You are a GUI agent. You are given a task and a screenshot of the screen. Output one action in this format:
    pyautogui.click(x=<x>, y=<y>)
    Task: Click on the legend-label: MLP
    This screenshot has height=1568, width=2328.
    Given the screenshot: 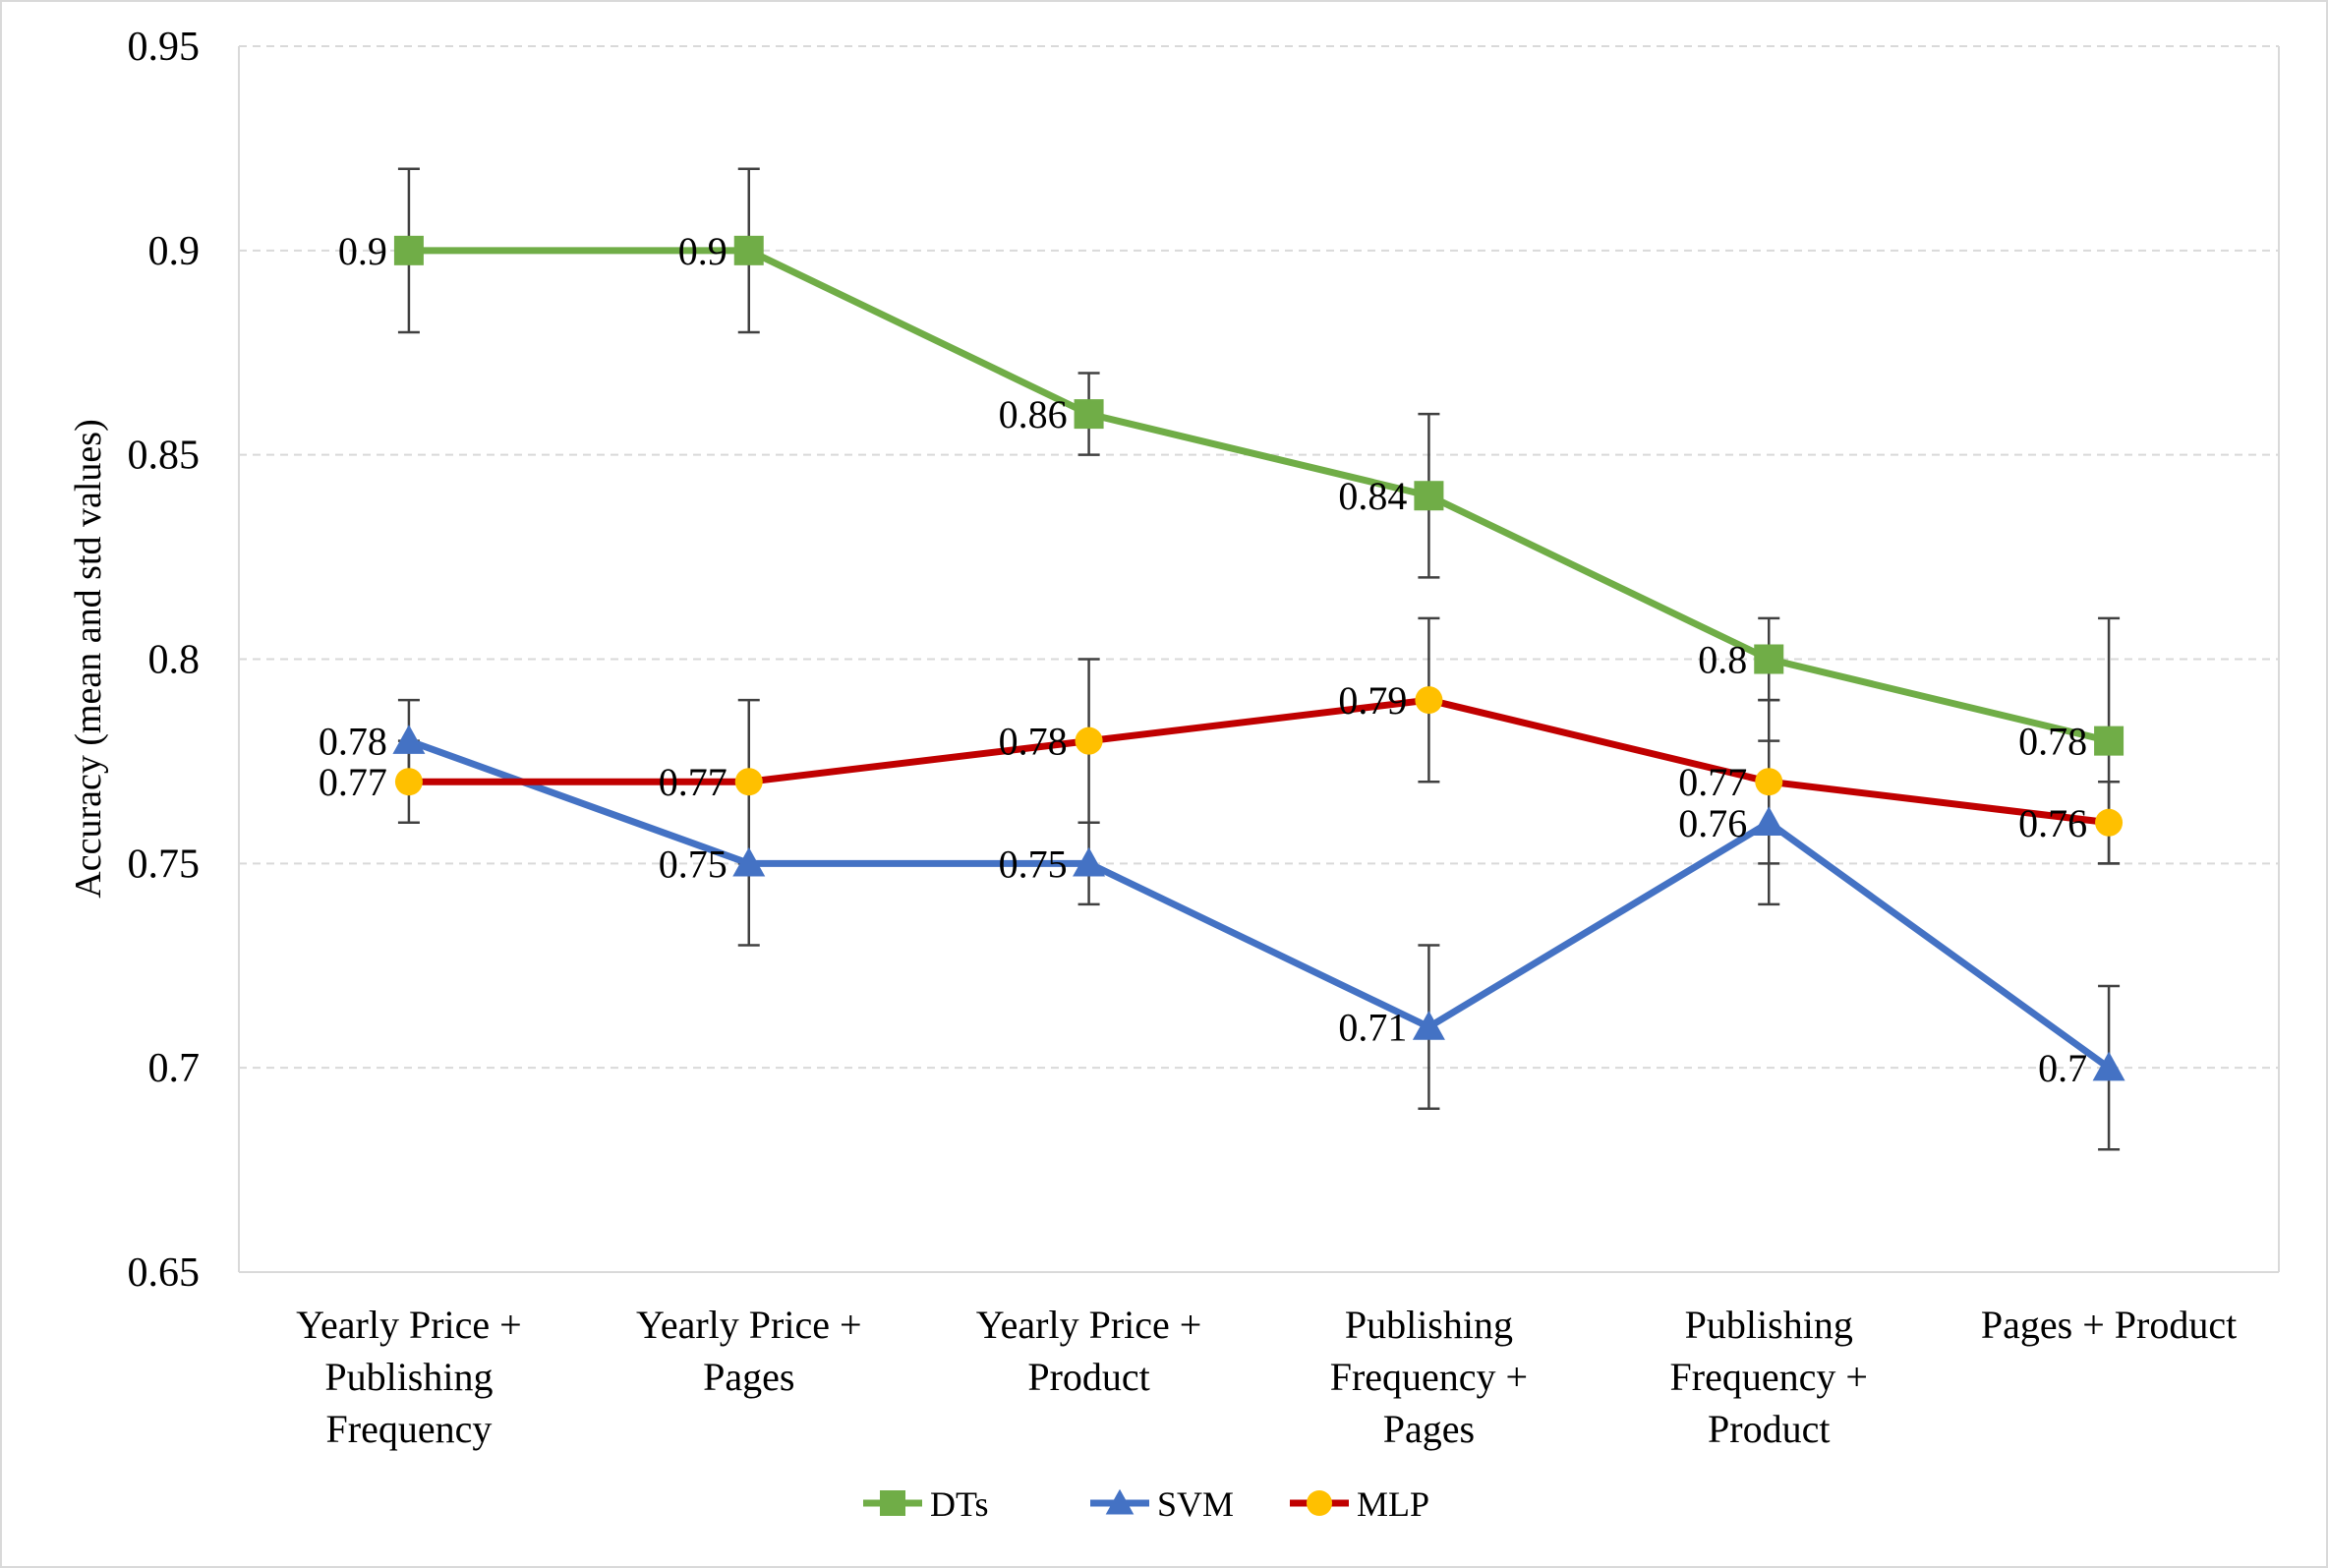 What is the action you would take?
    pyautogui.click(x=1393, y=1504)
    